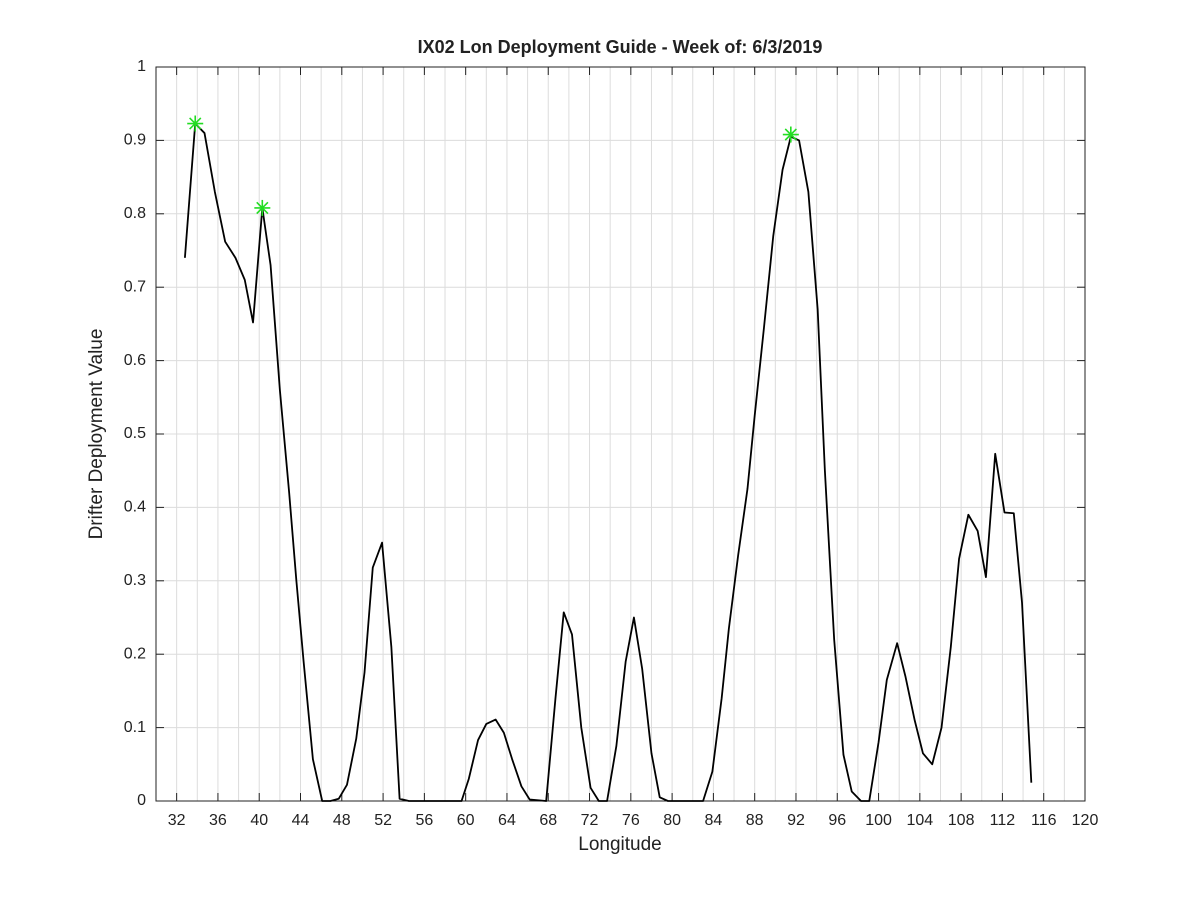  I want to click on x-tick-label: 120, so click(1085, 820).